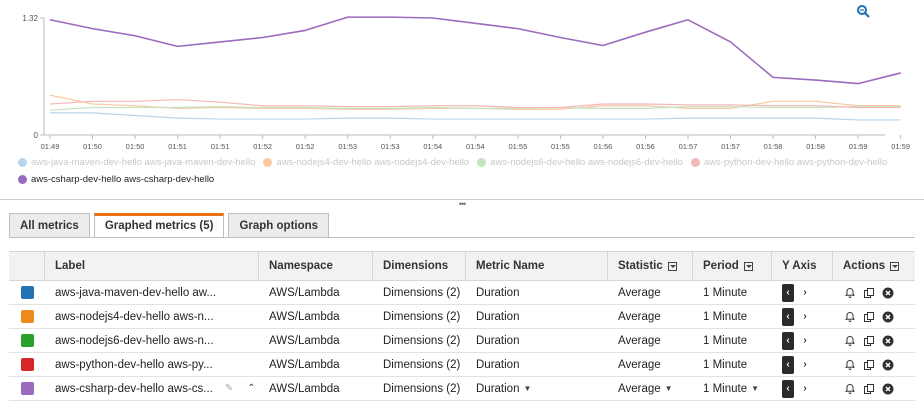  Describe the element at coordinates (498, 292) in the screenshot. I see `metric-name: Duration` at that location.